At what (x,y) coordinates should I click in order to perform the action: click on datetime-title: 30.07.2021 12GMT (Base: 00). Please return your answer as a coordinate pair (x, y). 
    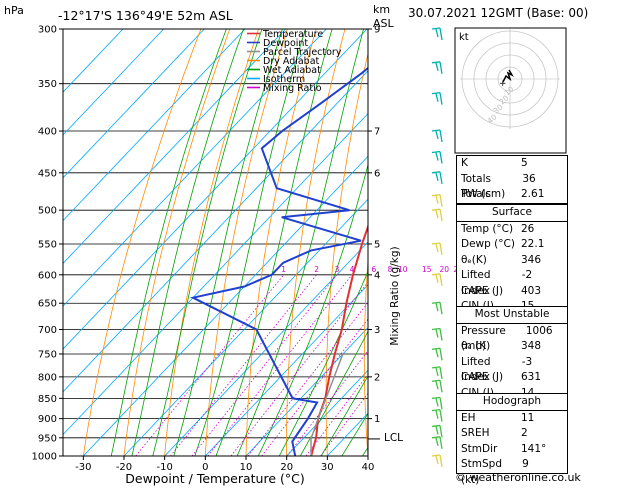
    Looking at the image, I should click on (498, 13).